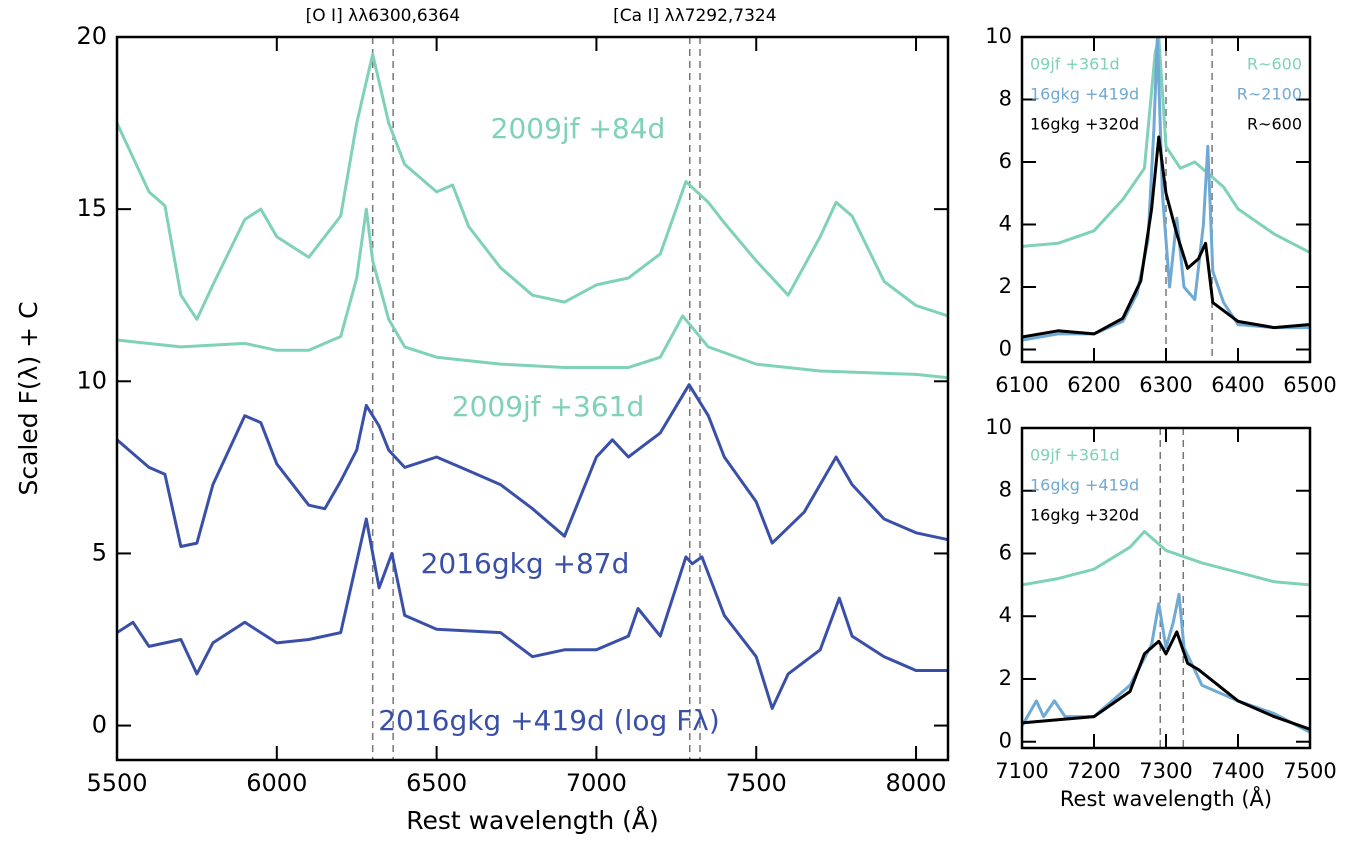 Image resolution: width=1369 pixels, height=848 pixels. I want to click on y-tick-label: 5, so click(99, 552).